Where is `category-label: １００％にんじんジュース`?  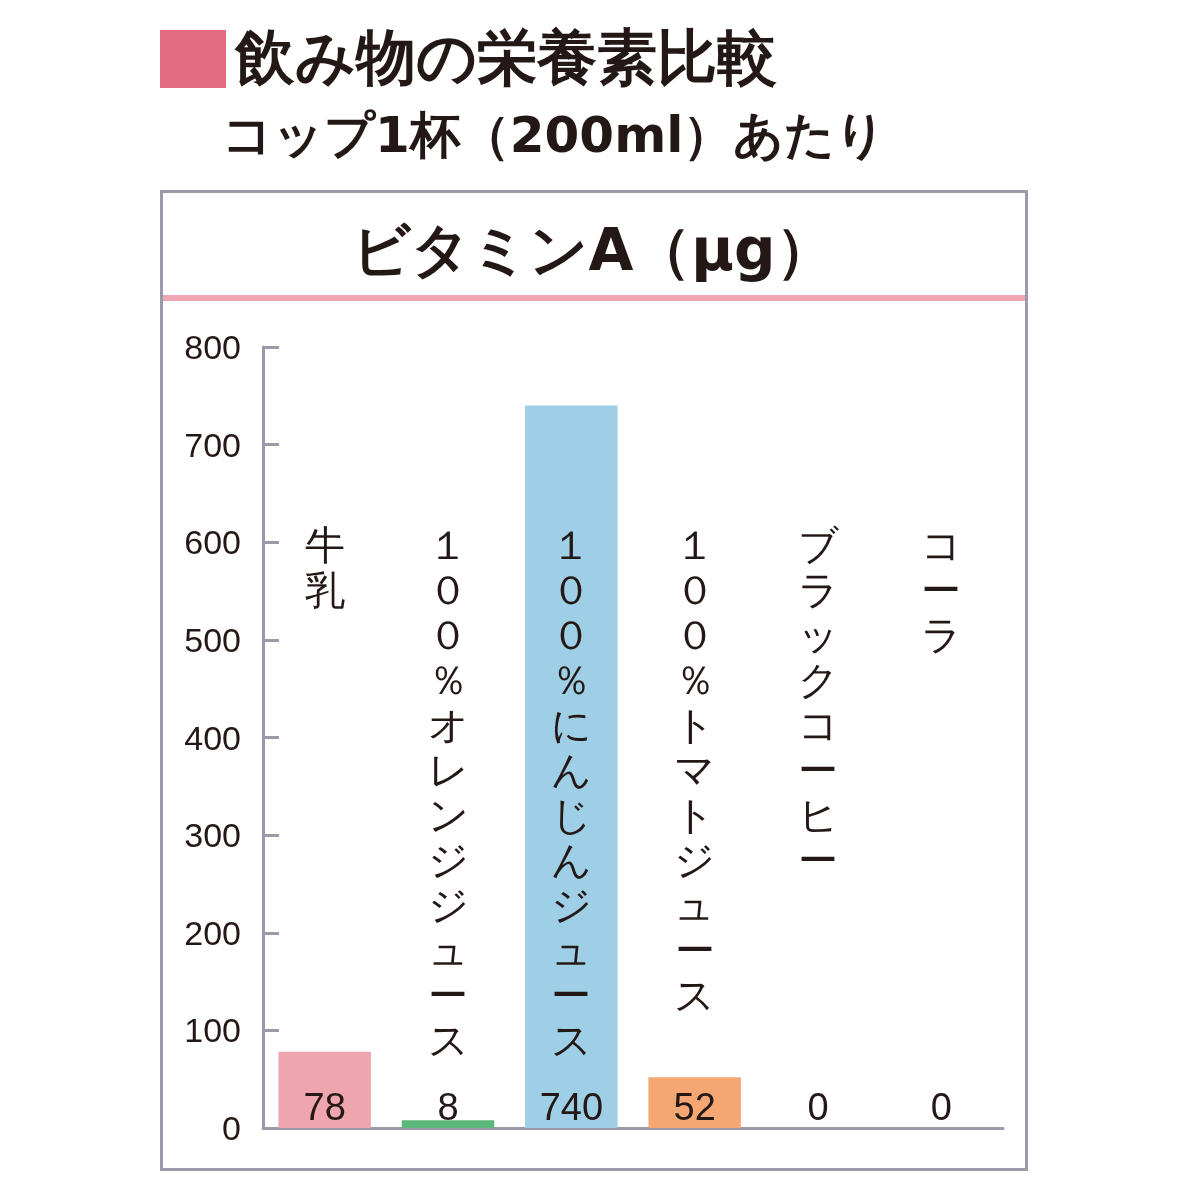 category-label: １００％にんじんジュース is located at coordinates (571, 792).